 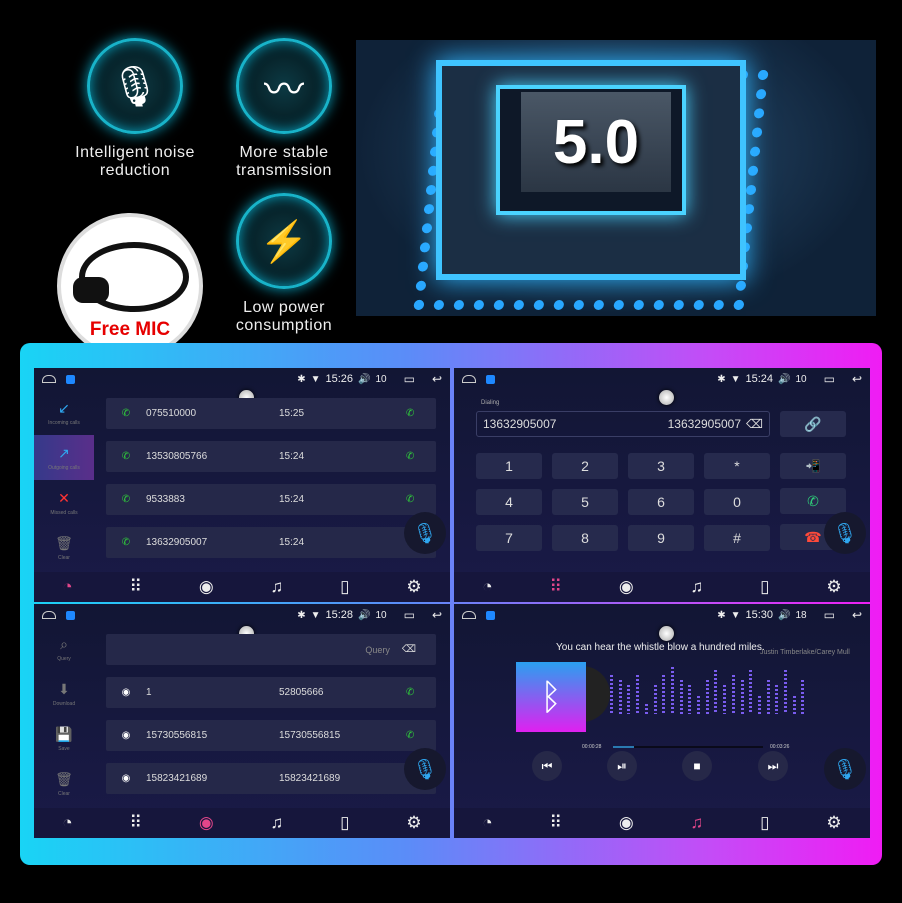 What do you see at coordinates (509, 502) in the screenshot?
I see `keypad-key-4: 4` at bounding box center [509, 502].